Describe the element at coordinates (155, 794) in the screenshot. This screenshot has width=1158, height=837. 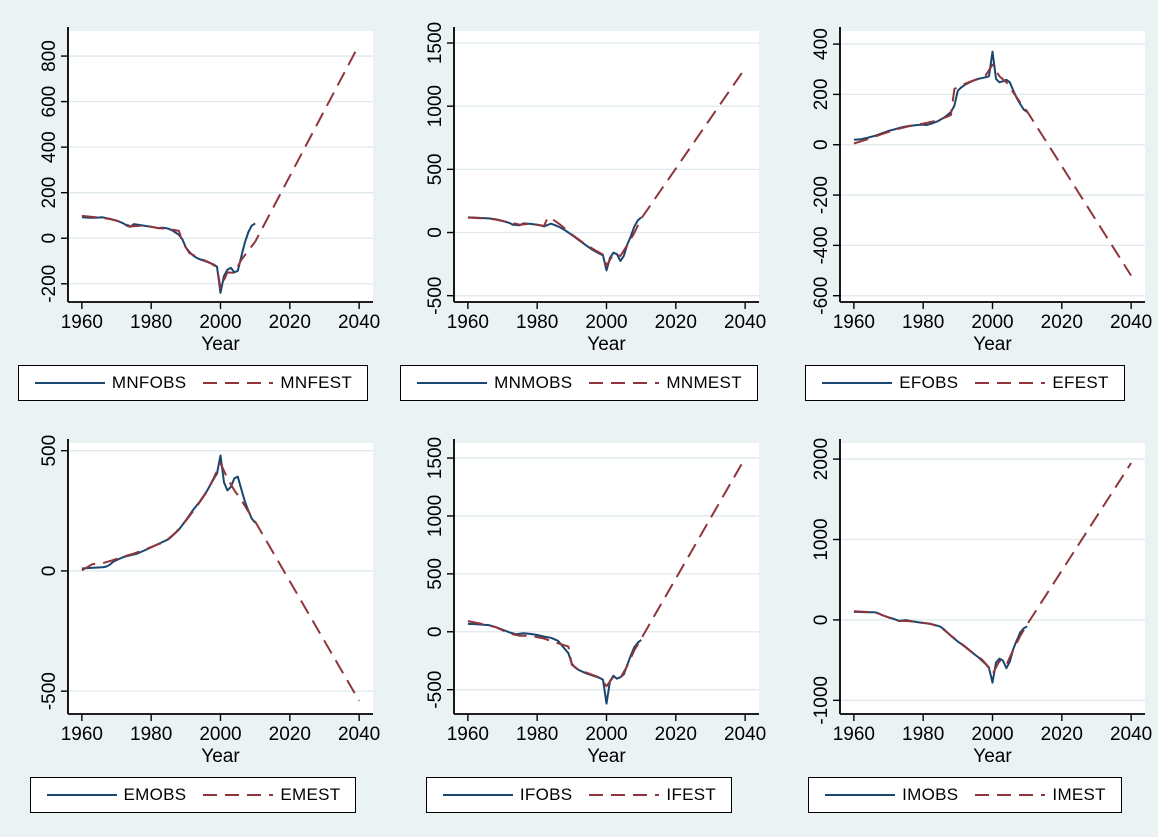
I see `legend-label-emobs: EMOBS` at that location.